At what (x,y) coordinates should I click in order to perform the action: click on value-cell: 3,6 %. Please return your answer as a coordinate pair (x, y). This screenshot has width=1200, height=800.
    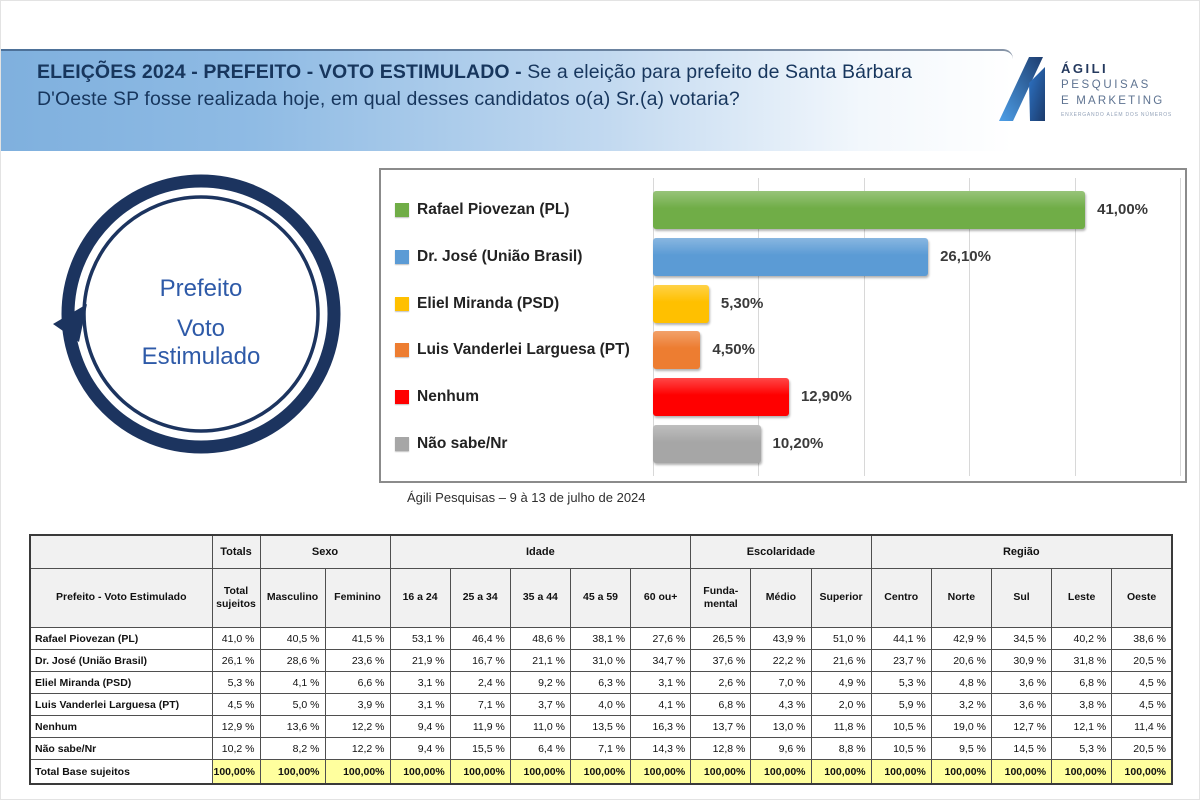
    Looking at the image, I should click on (1021, 704).